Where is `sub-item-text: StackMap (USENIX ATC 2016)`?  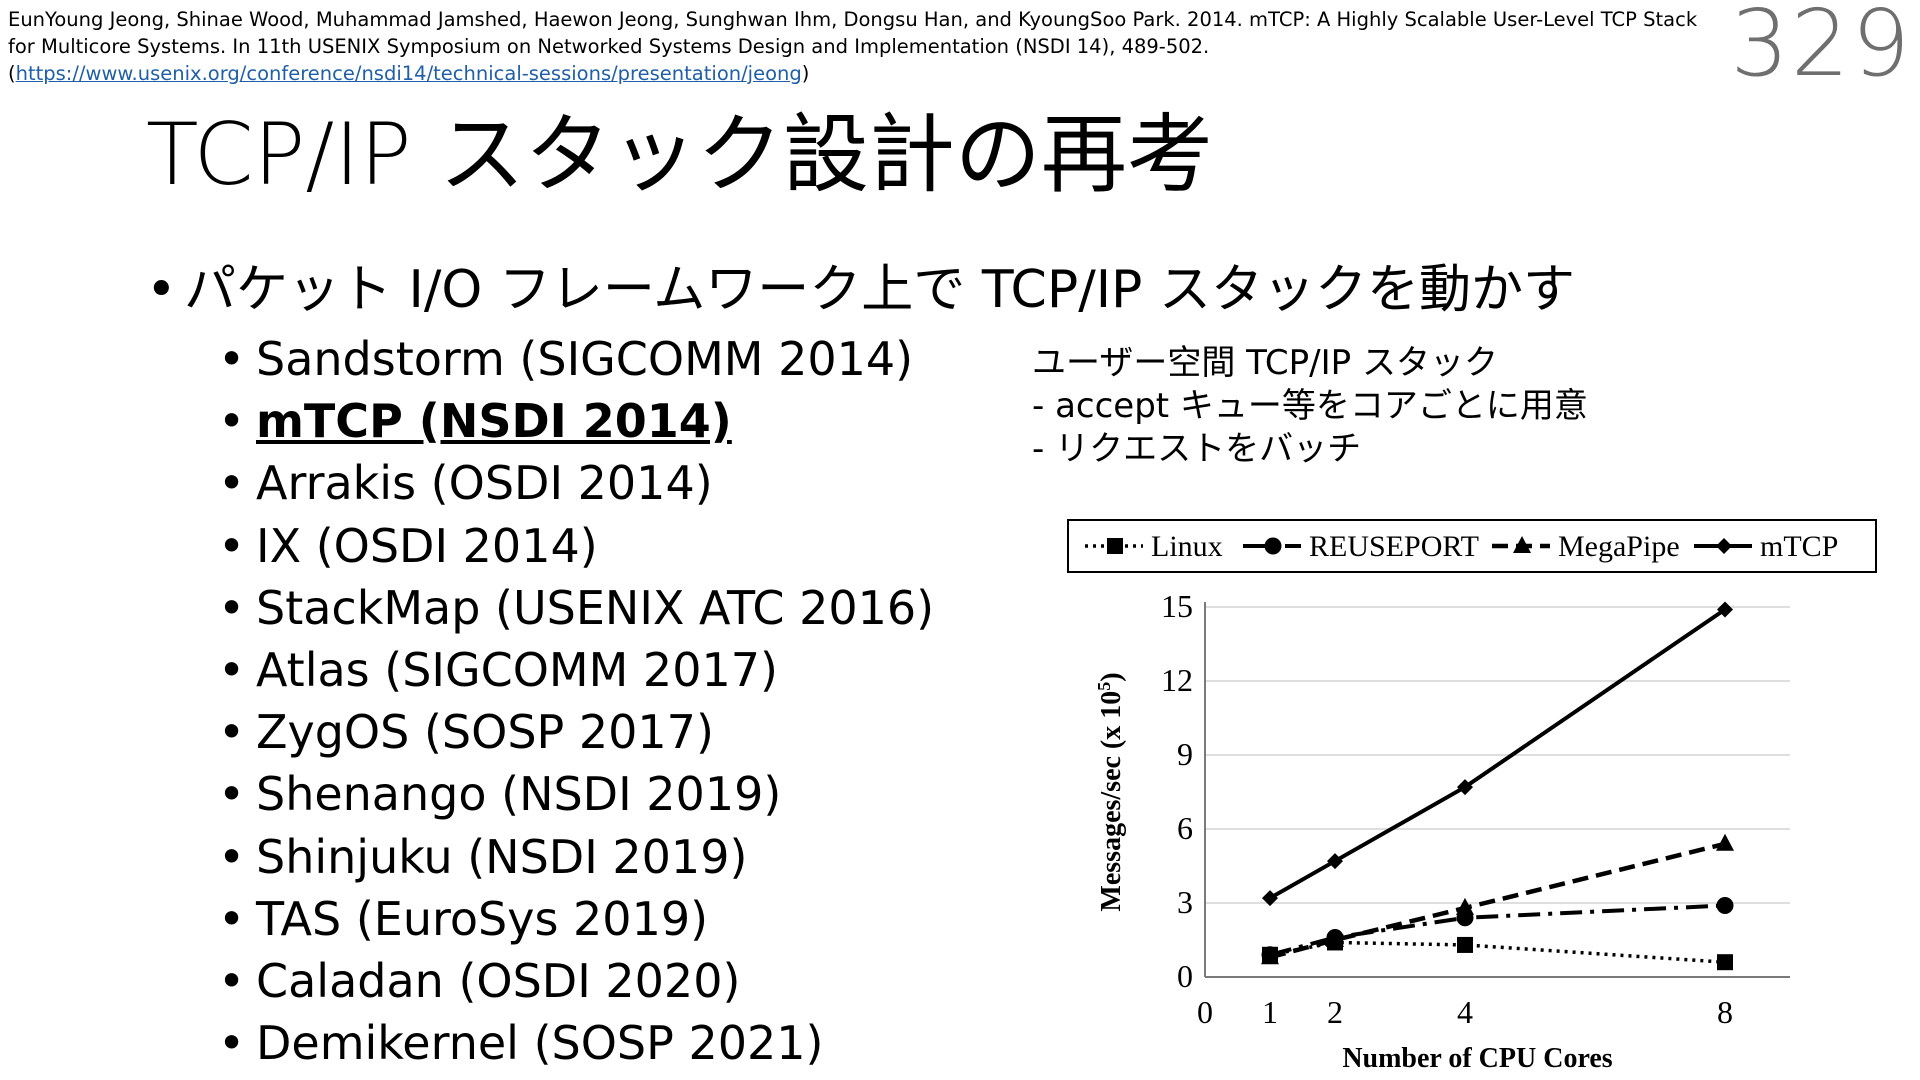 sub-item-text: StackMap (USENIX ATC 2016) is located at coordinates (595, 607).